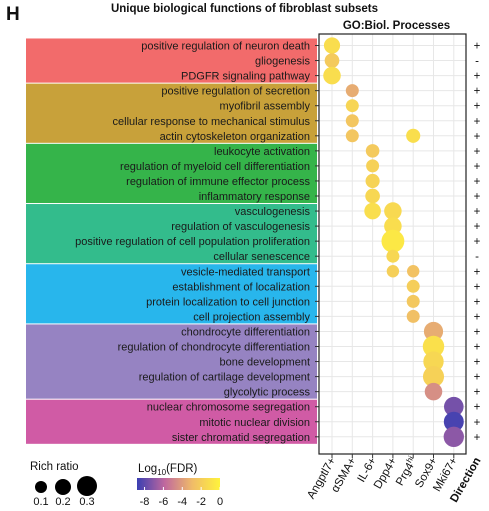  Describe the element at coordinates (164, 502) in the screenshot. I see `color-legend-label: -6` at that location.